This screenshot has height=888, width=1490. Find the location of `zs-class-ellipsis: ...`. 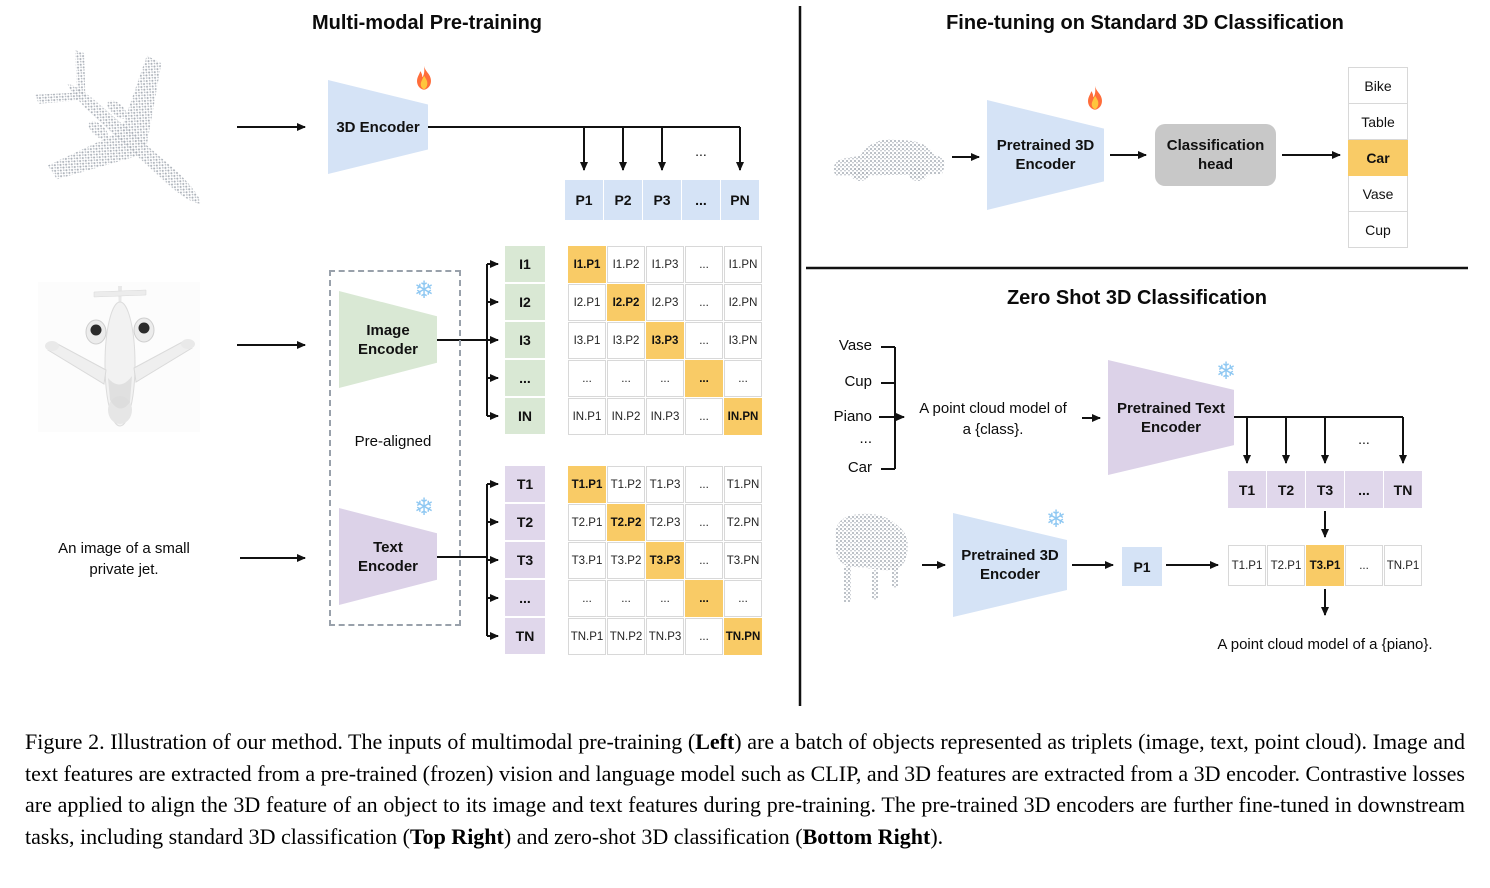

zs-class-ellipsis: ... is located at coordinates (865, 438).